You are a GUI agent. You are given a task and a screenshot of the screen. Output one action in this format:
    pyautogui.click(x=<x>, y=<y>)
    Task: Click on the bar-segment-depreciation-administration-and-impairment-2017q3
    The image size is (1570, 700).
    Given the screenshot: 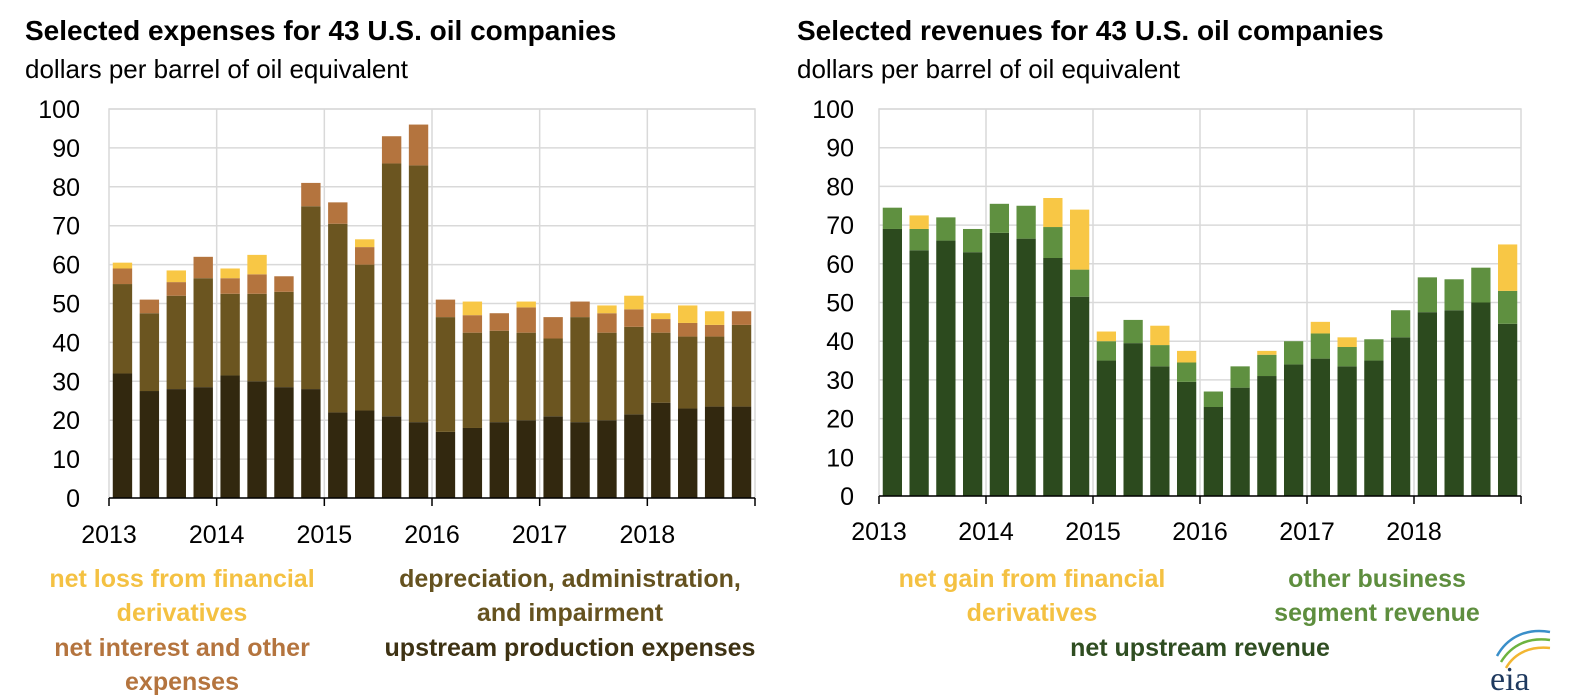 What is the action you would take?
    pyautogui.click(x=607, y=376)
    